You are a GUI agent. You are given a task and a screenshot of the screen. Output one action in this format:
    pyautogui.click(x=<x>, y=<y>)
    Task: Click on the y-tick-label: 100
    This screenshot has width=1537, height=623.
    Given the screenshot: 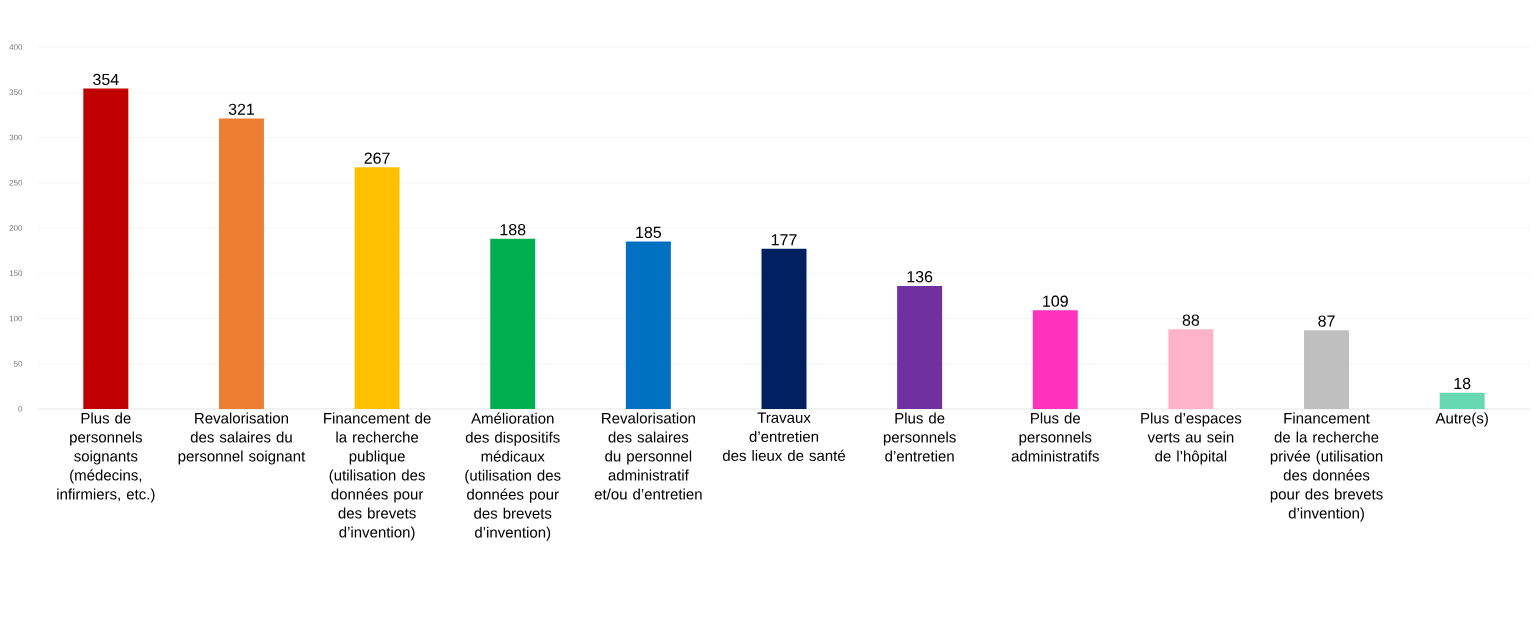 What is the action you would take?
    pyautogui.click(x=16, y=318)
    